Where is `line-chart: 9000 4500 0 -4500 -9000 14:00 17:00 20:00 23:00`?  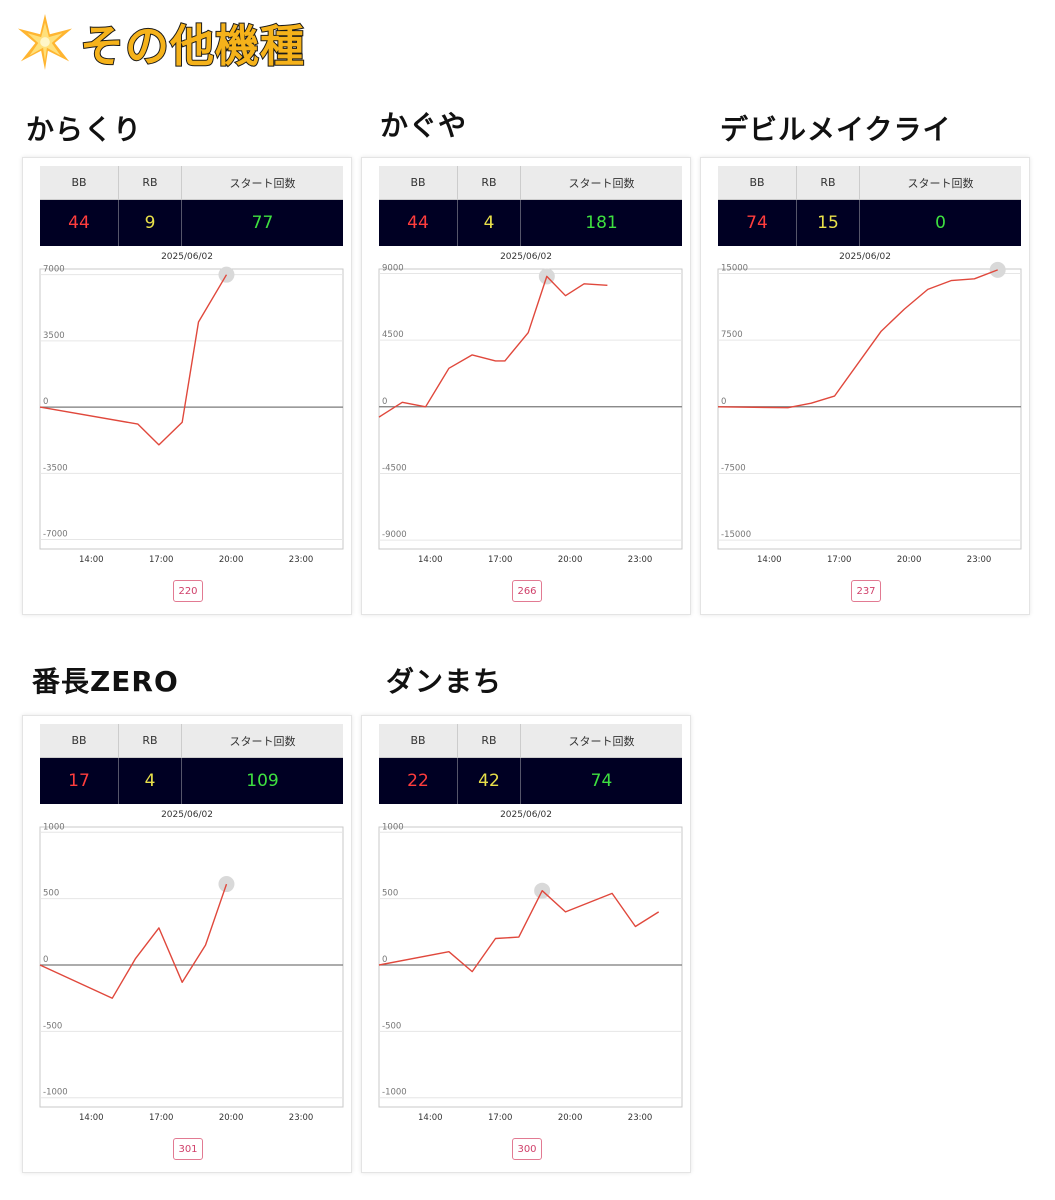
line-chart: 9000 4500 0 -4500 -9000 14:00 17:00 20:00 23:00 is located at coordinates (530, 414).